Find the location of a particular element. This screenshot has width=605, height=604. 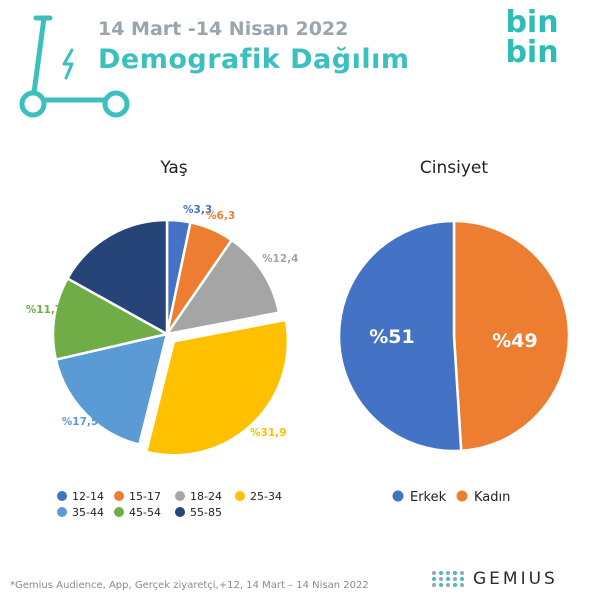

age-legend-label-15-17: 15-17 is located at coordinates (145, 496).